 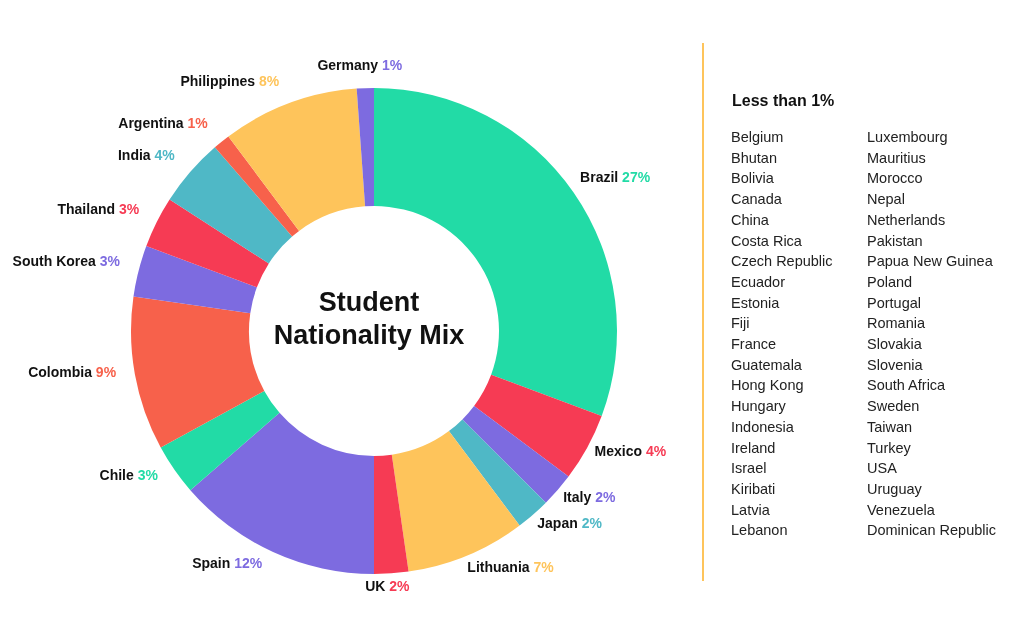 What do you see at coordinates (882, 469) in the screenshot?
I see `text: USA` at bounding box center [882, 469].